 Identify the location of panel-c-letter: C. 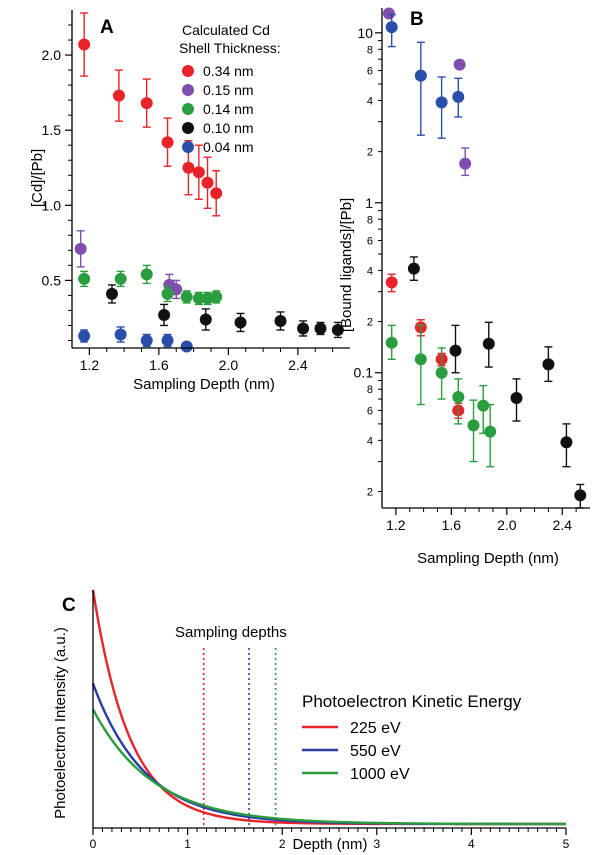
(69, 605).